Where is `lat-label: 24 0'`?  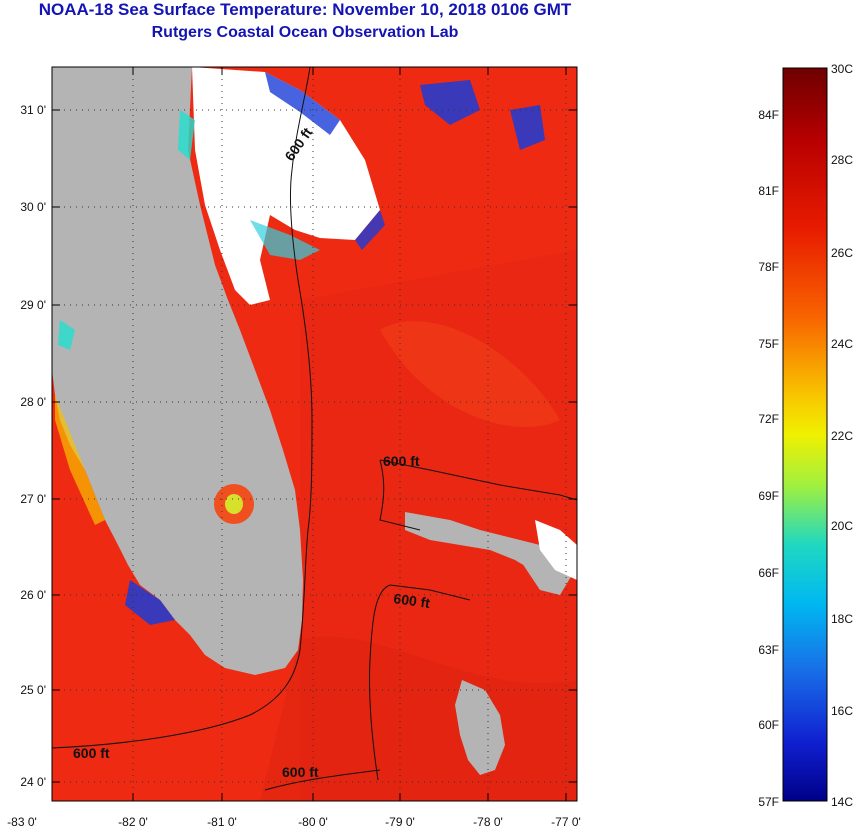 lat-label: 24 0' is located at coordinates (33, 782).